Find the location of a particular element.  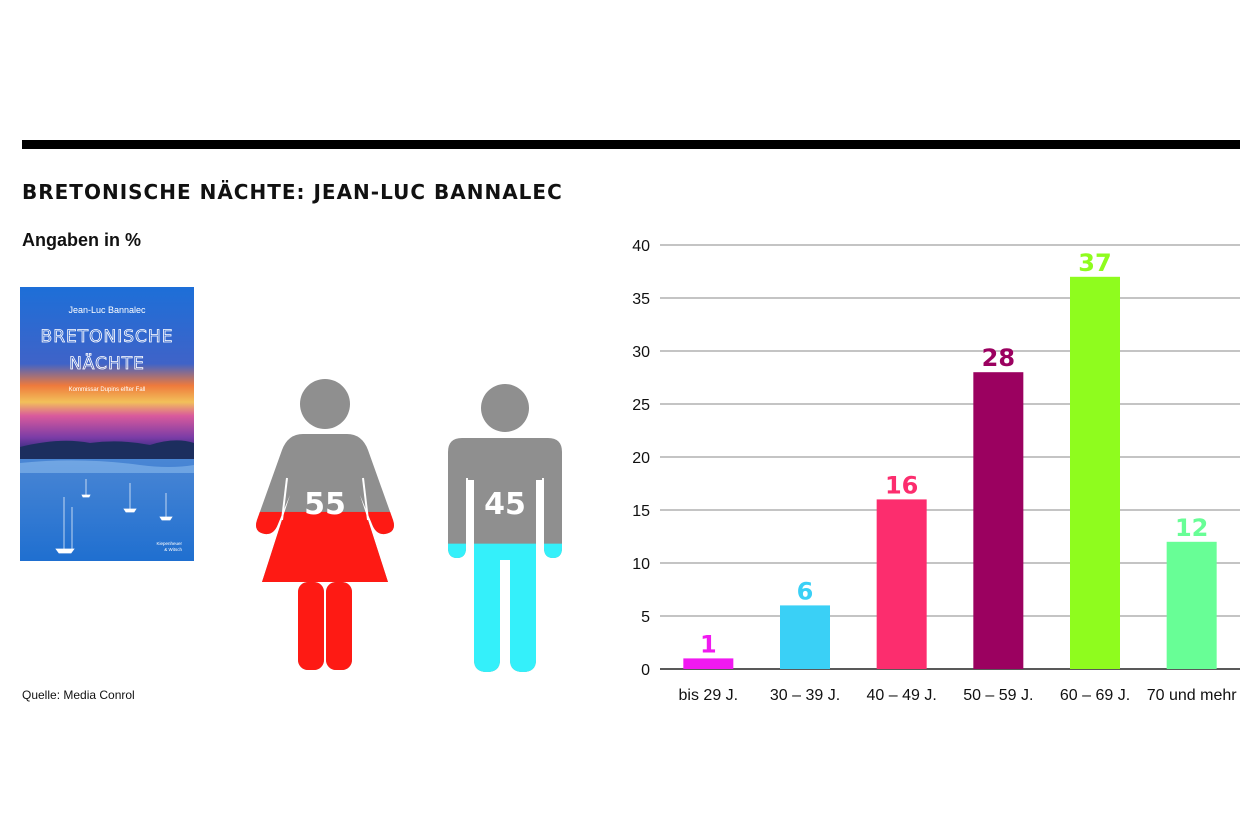

x-category-label: 70 und mehr is located at coordinates (1192, 695).